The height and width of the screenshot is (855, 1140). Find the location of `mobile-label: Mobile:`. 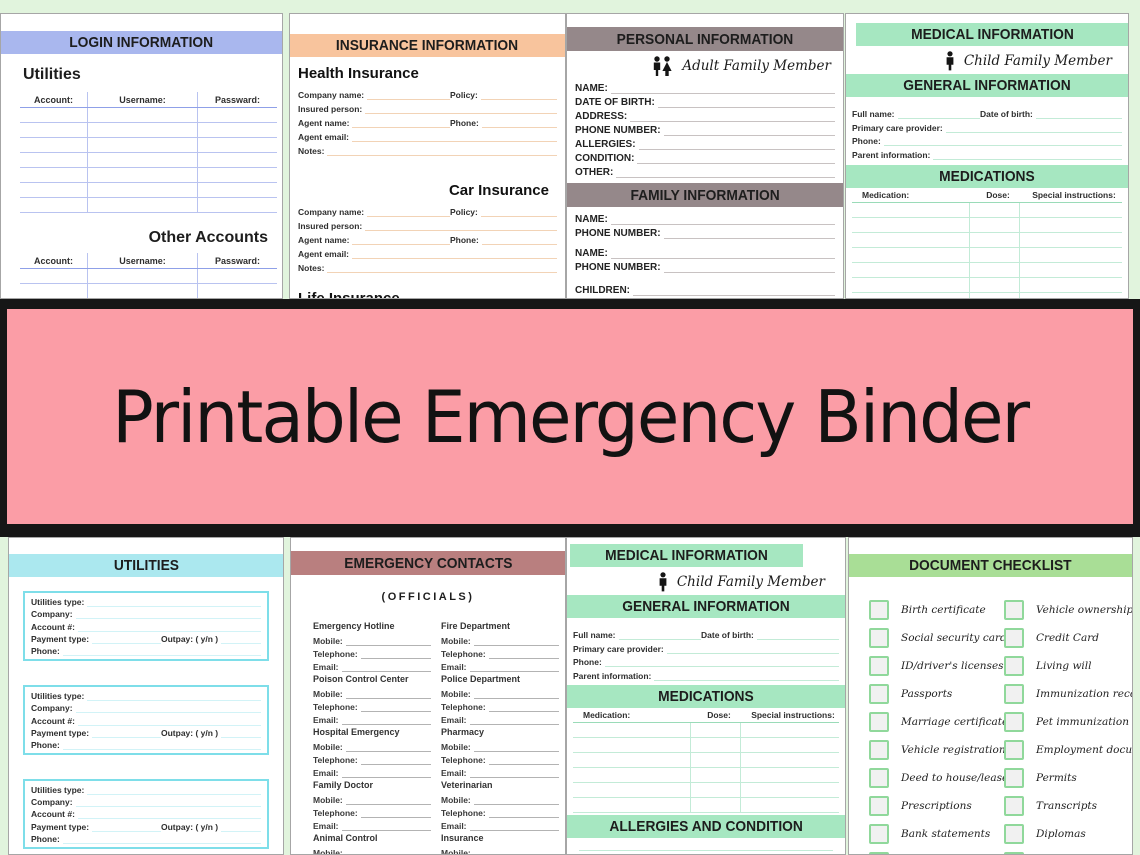

mobile-label: Mobile: is located at coordinates (456, 851).